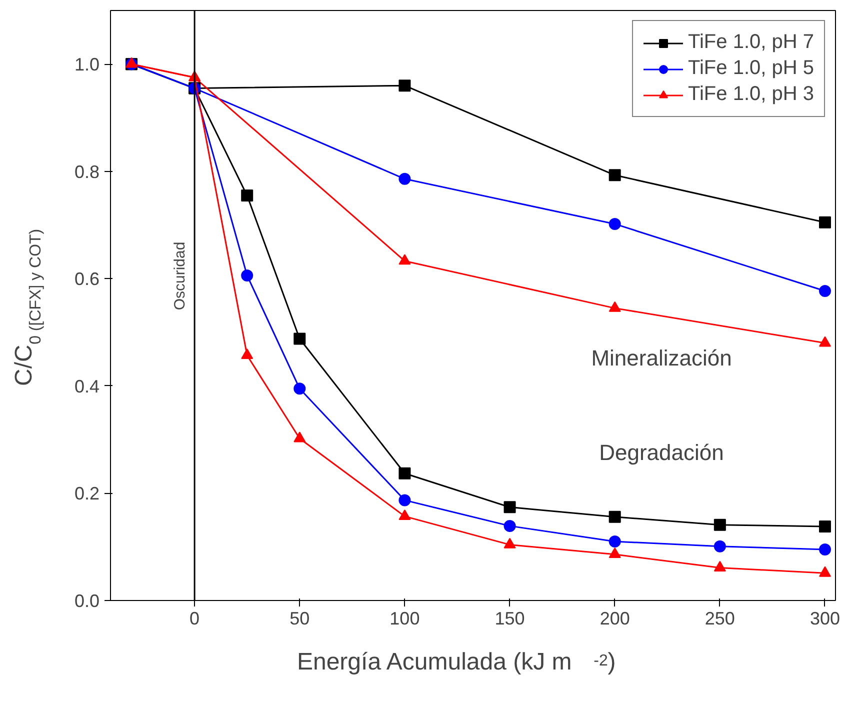 This screenshot has height=715, width=864. Describe the element at coordinates (87, 64) in the screenshot. I see `y-tick-label: 1.0` at that location.